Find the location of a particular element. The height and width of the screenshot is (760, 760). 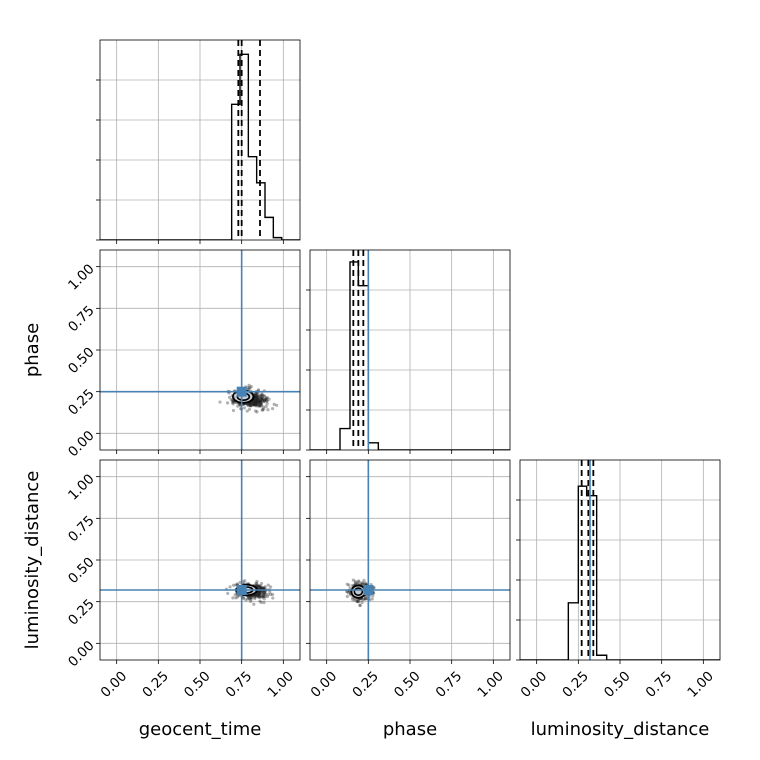

y-axis-label-phase: phase is located at coordinates (32, 350).